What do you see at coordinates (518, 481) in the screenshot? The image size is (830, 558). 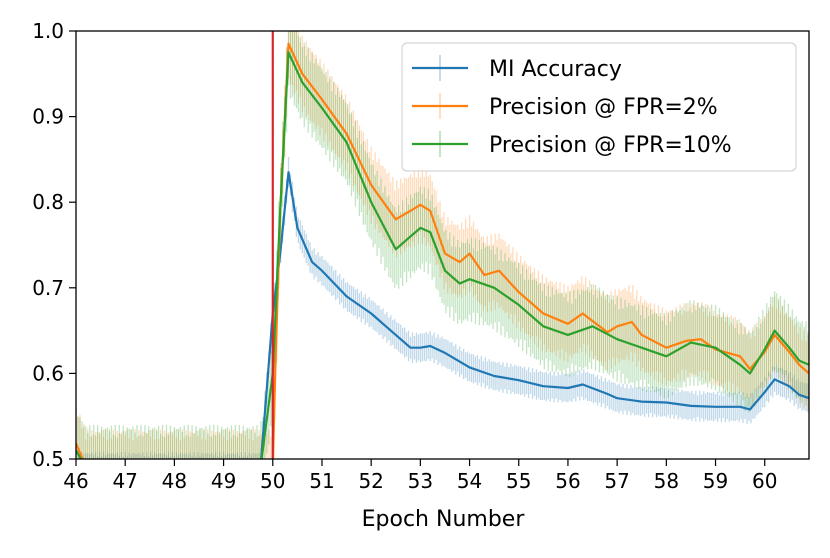 I see `x-tick-label: 55` at bounding box center [518, 481].